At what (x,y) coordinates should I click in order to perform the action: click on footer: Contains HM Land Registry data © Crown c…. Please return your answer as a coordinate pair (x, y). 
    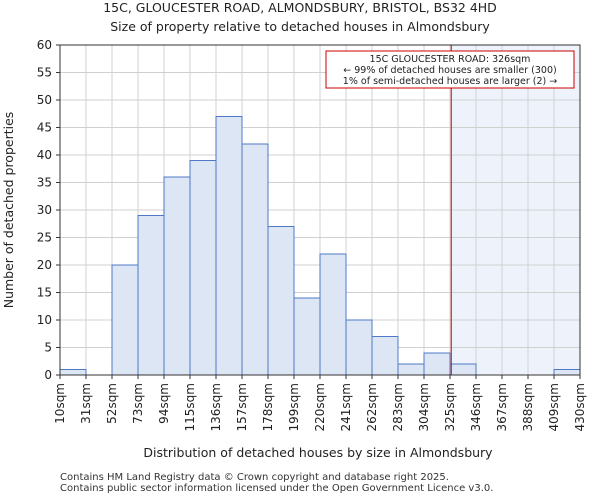
    Looking at the image, I should click on (277, 483).